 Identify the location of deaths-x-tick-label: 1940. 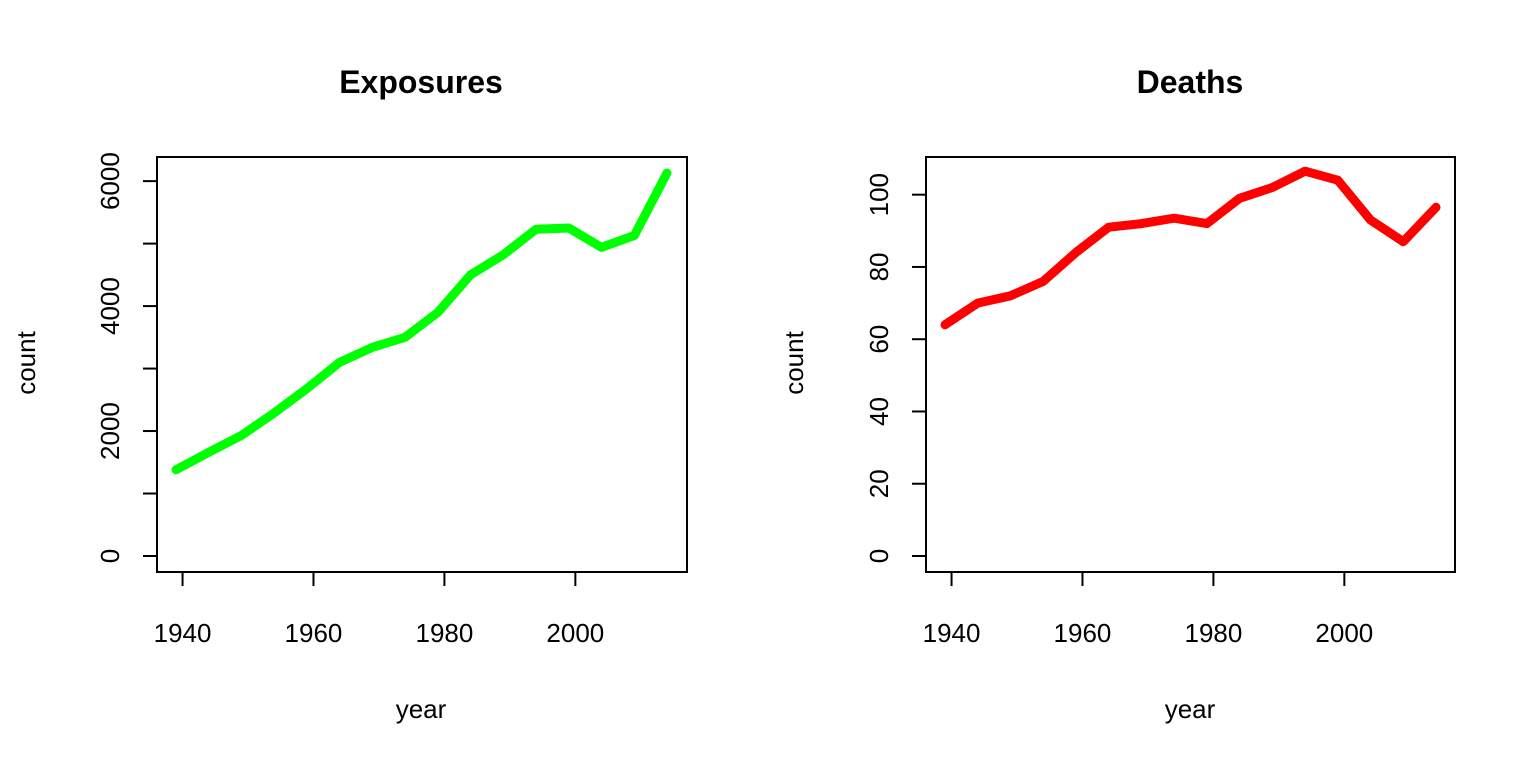
(952, 633).